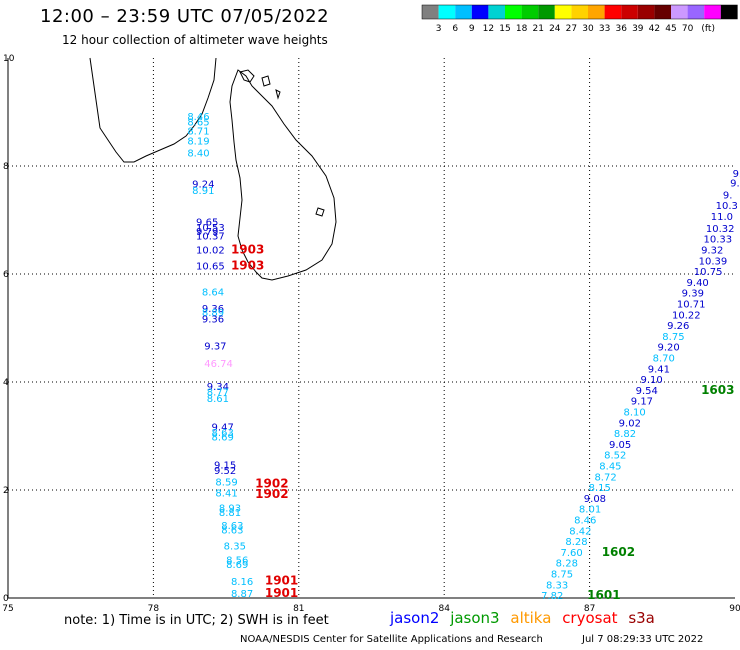 The image size is (740, 650). What do you see at coordinates (230, 513) in the screenshot?
I see `wave-height-value: 8.81` at bounding box center [230, 513].